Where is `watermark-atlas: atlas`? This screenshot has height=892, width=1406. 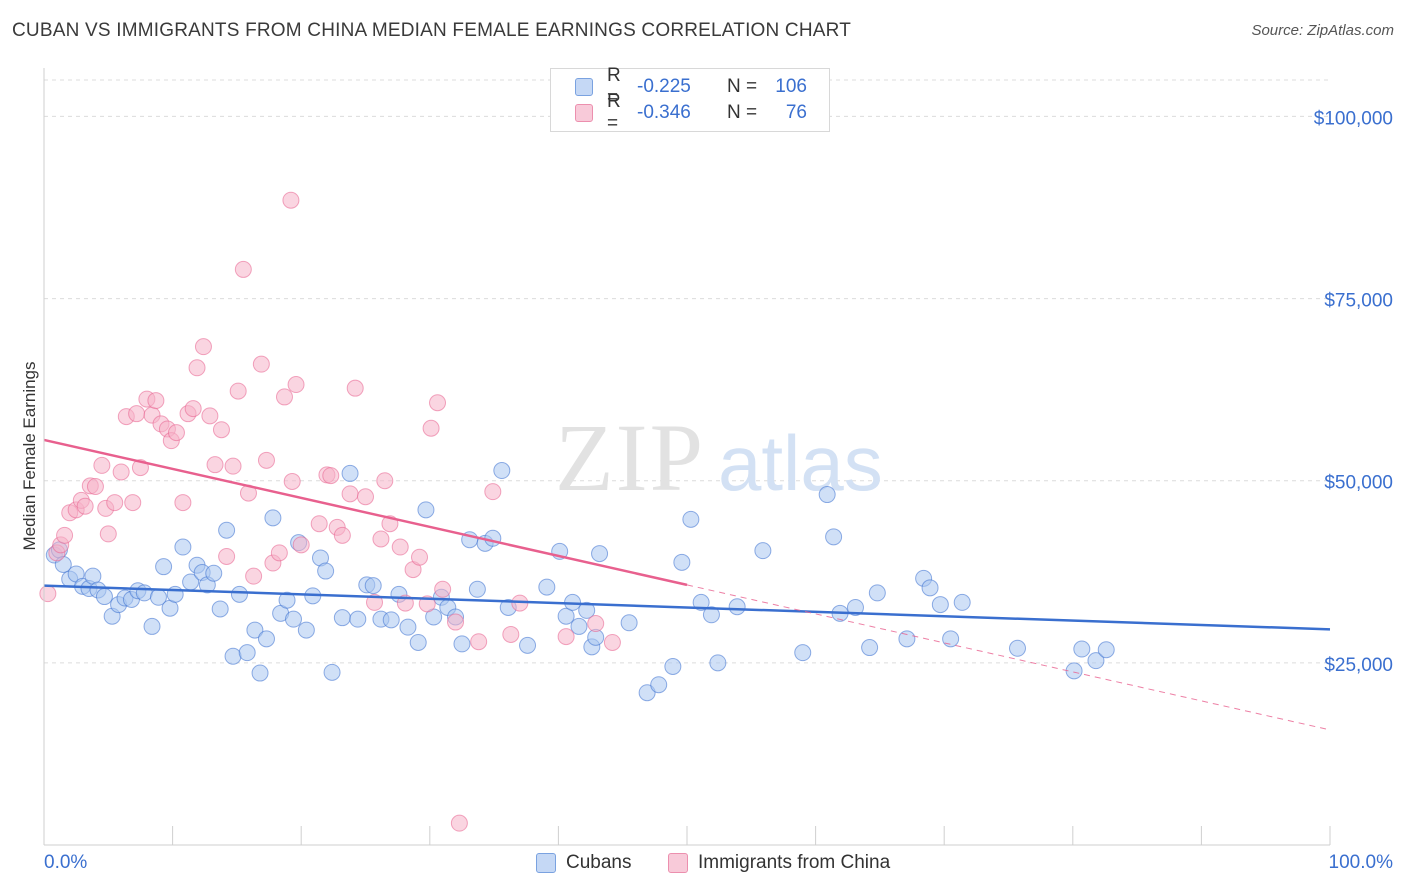 watermark-atlas: atlas is located at coordinates (800, 463).